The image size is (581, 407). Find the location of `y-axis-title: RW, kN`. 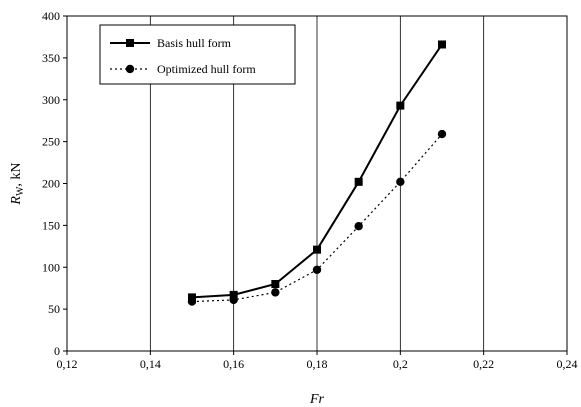

y-axis-title: RW, kN is located at coordinates (17, 183).